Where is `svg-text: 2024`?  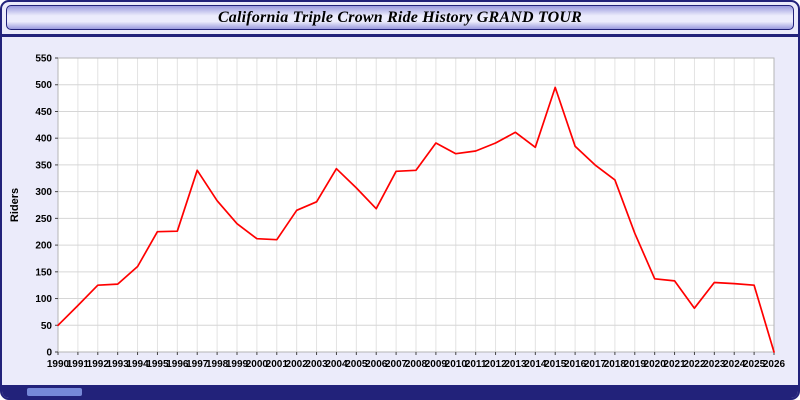
svg-text: 2024 is located at coordinates (734, 364).